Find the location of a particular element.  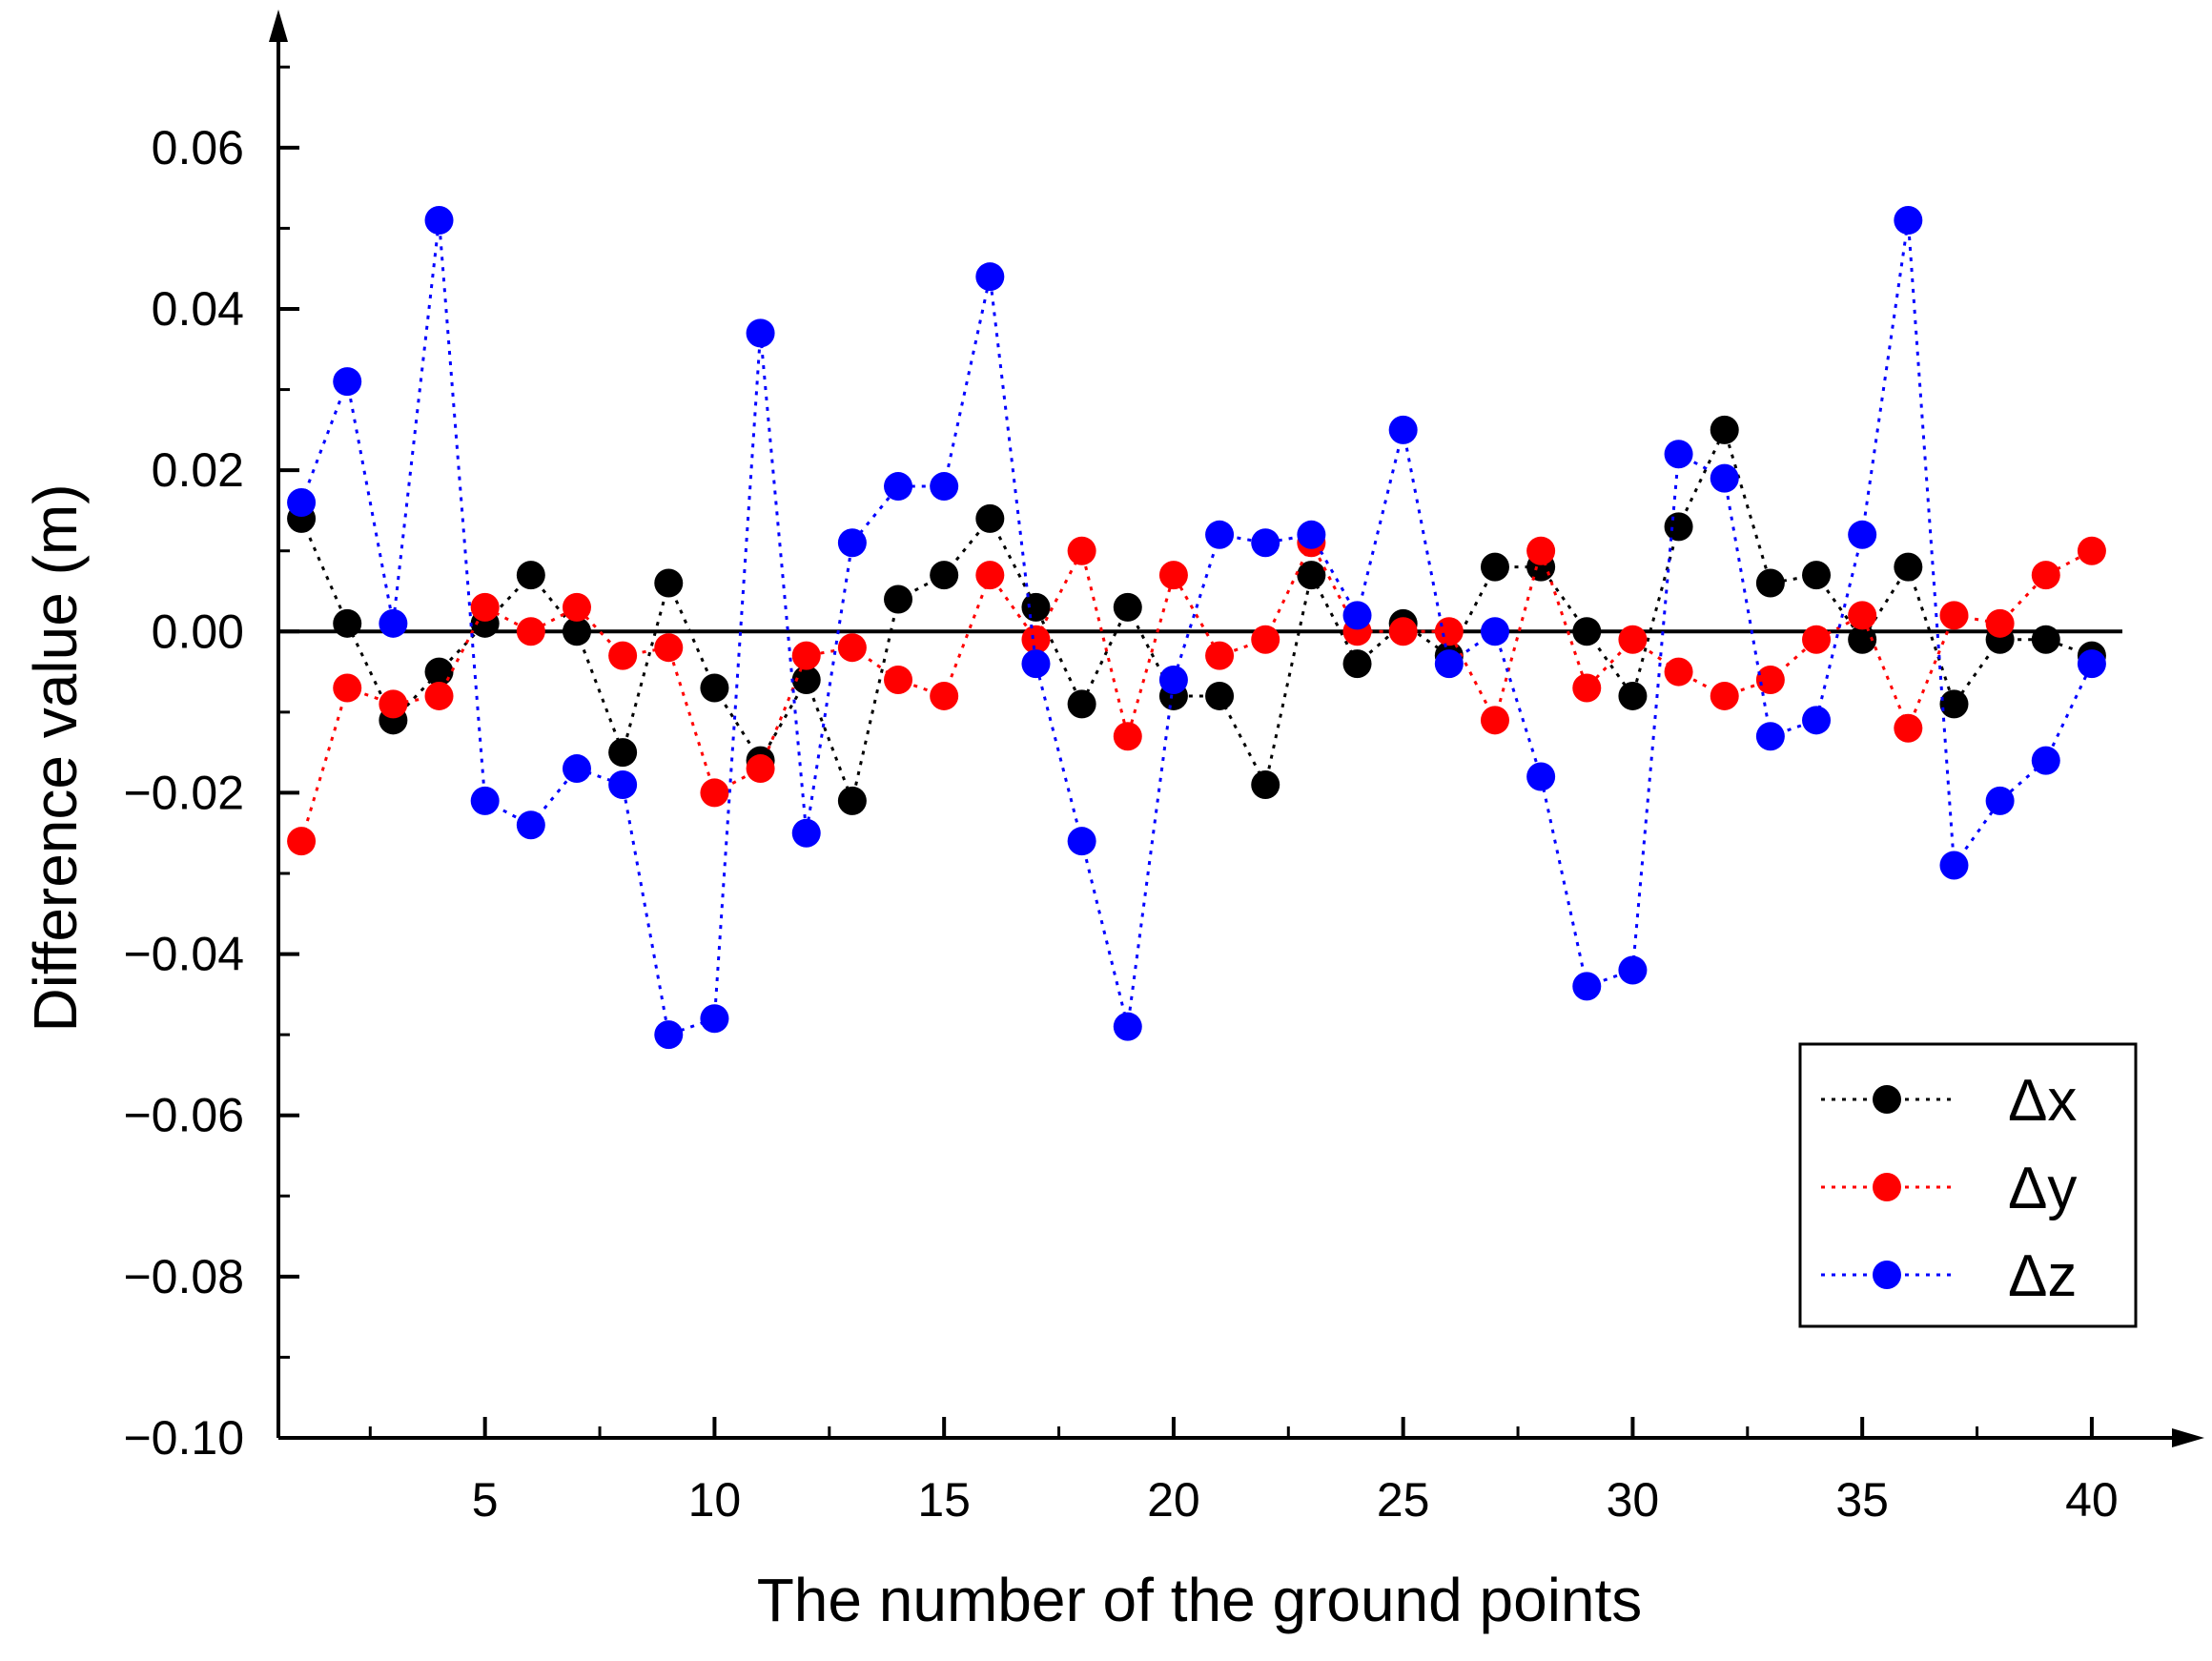

y-tick-label: 0.00 is located at coordinates (198, 631).